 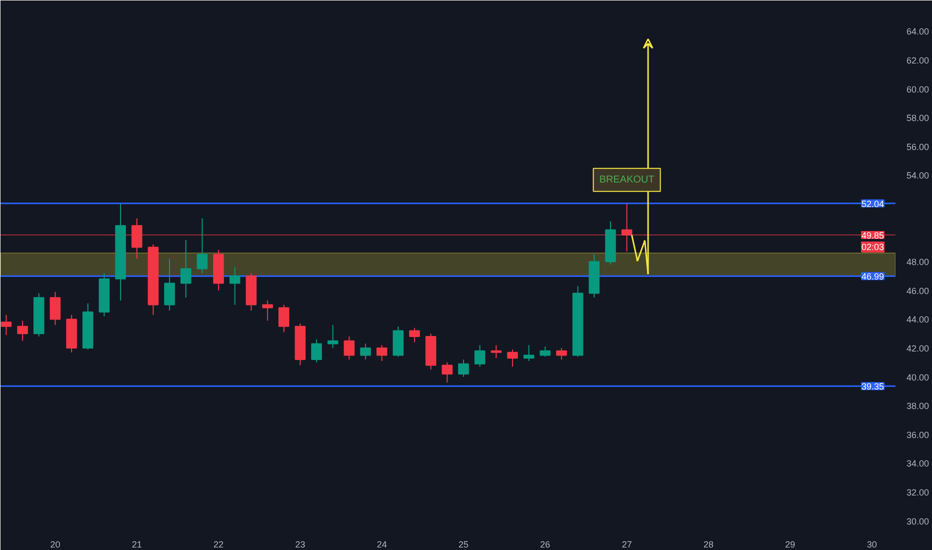 I want to click on y-tick-label: 56.00, so click(x=918, y=147).